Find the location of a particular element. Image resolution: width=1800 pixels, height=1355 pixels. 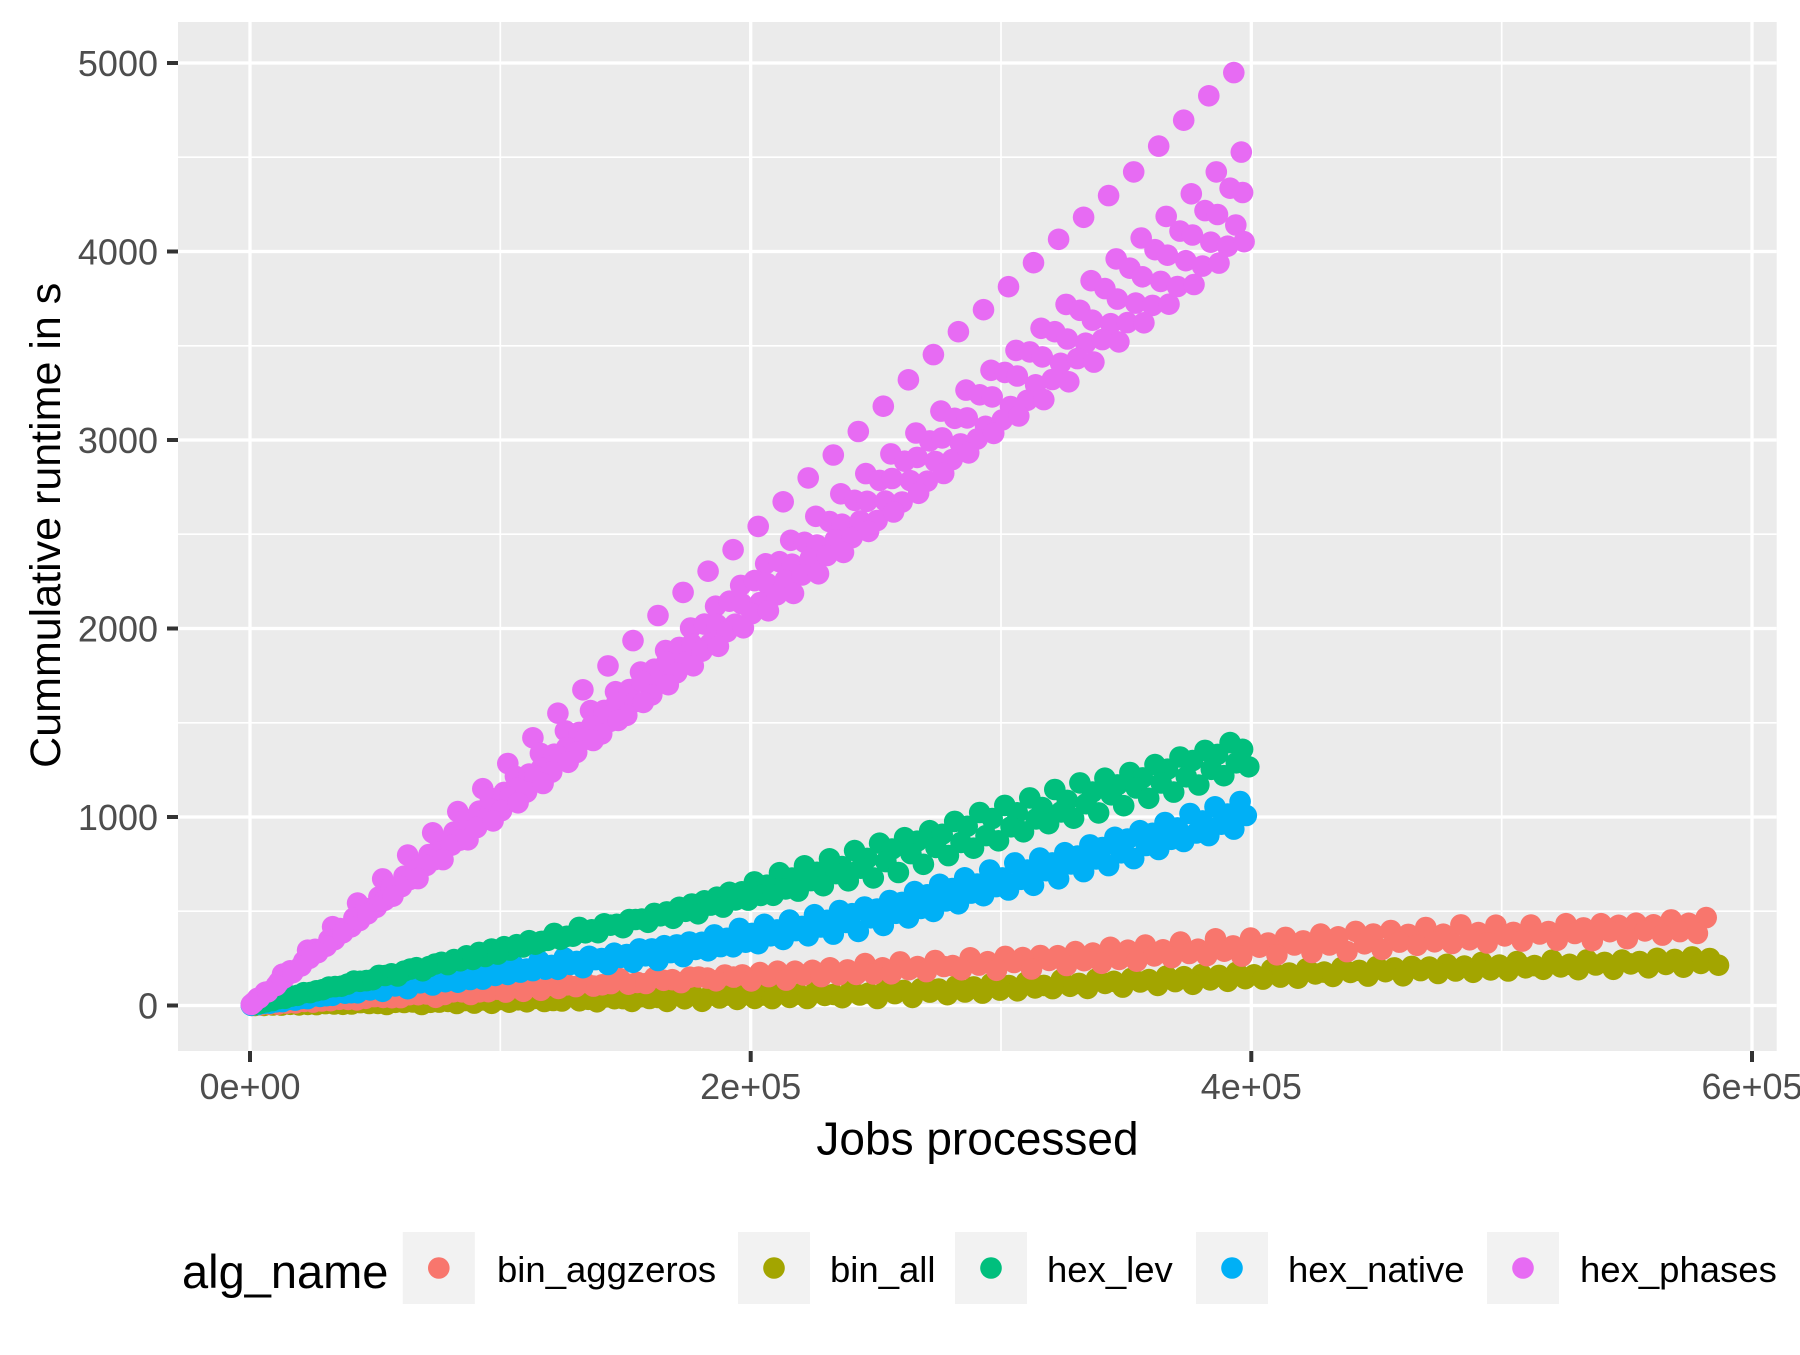

svg-text: 4000 is located at coordinates (118, 251).